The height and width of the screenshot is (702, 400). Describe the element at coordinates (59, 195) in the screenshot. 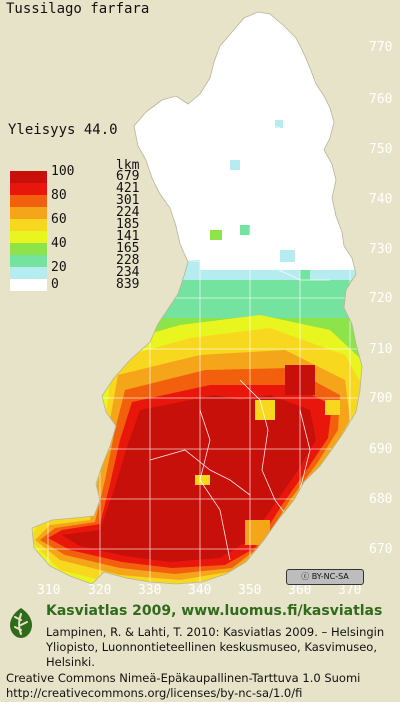

I see `legend-label: 80` at that location.